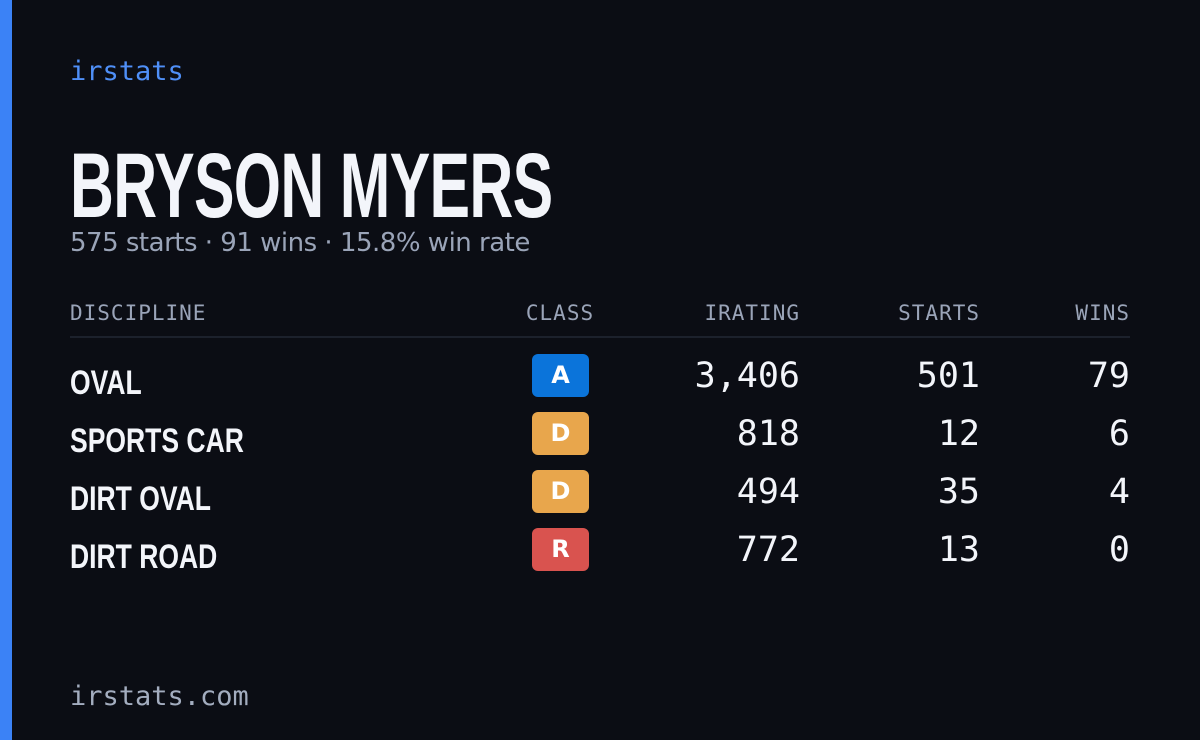 The image size is (1200, 740). Describe the element at coordinates (140, 499) in the screenshot. I see `discipline: DIRT OVAL` at that location.